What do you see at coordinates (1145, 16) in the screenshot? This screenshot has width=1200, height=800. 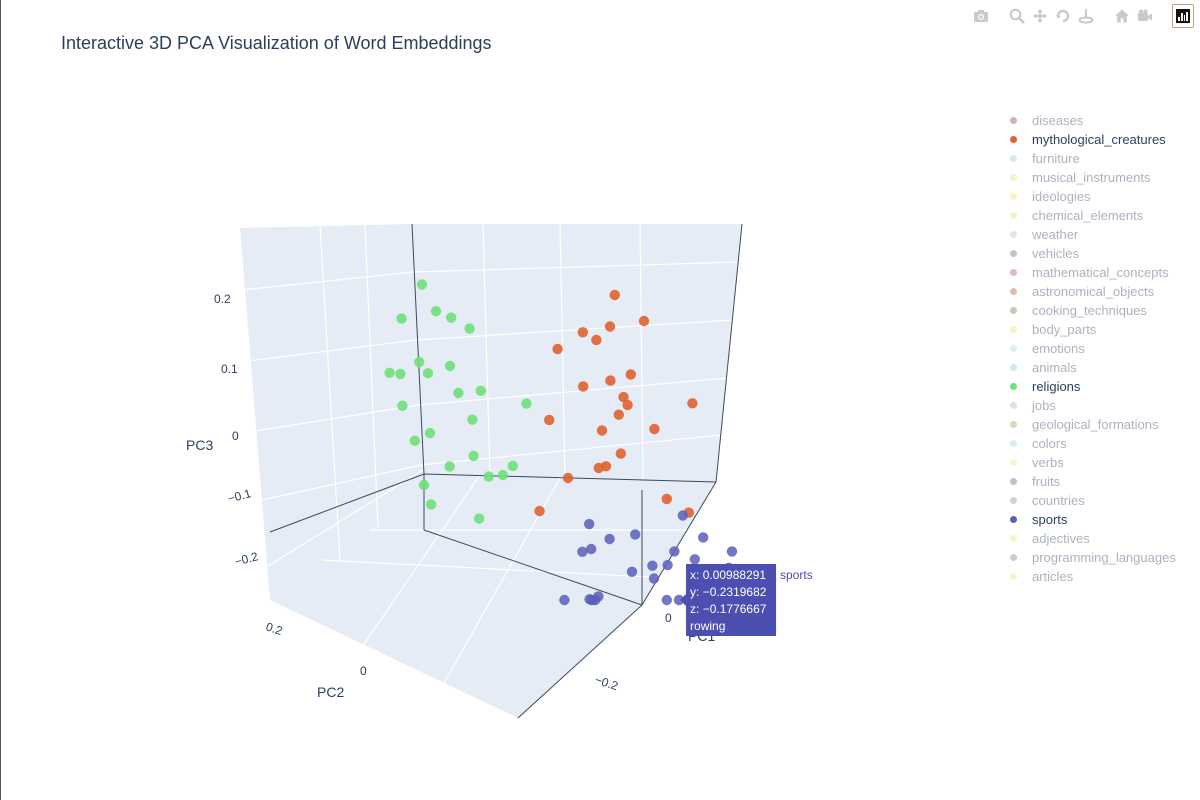 I see `camera-view-icon` at bounding box center [1145, 16].